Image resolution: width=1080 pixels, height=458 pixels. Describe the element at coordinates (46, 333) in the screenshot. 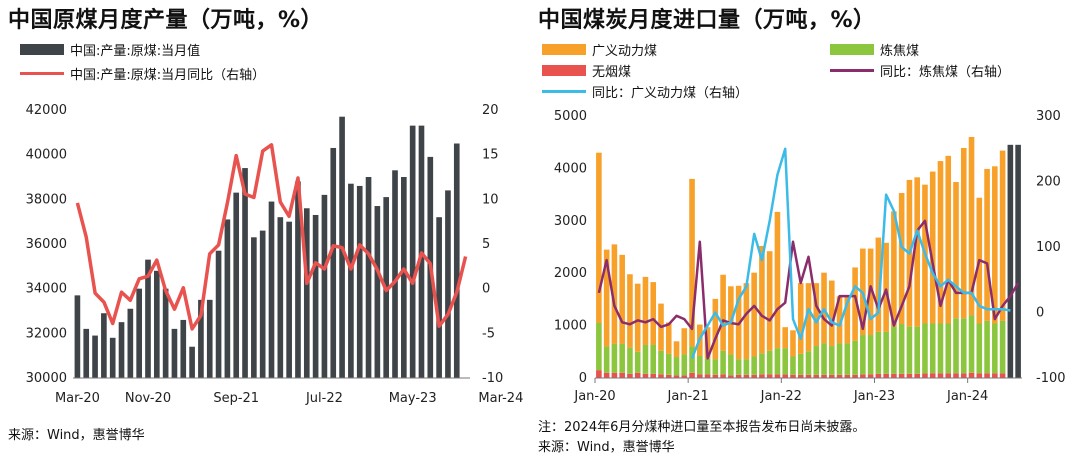

I see `y-tick-label: 32000` at that location.